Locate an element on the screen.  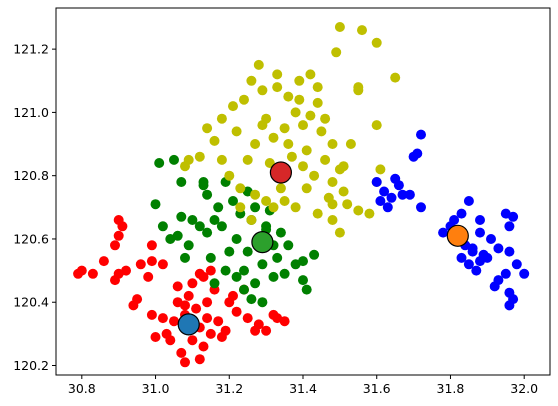
y-tick-label: 120.6 is located at coordinates (31, 238).